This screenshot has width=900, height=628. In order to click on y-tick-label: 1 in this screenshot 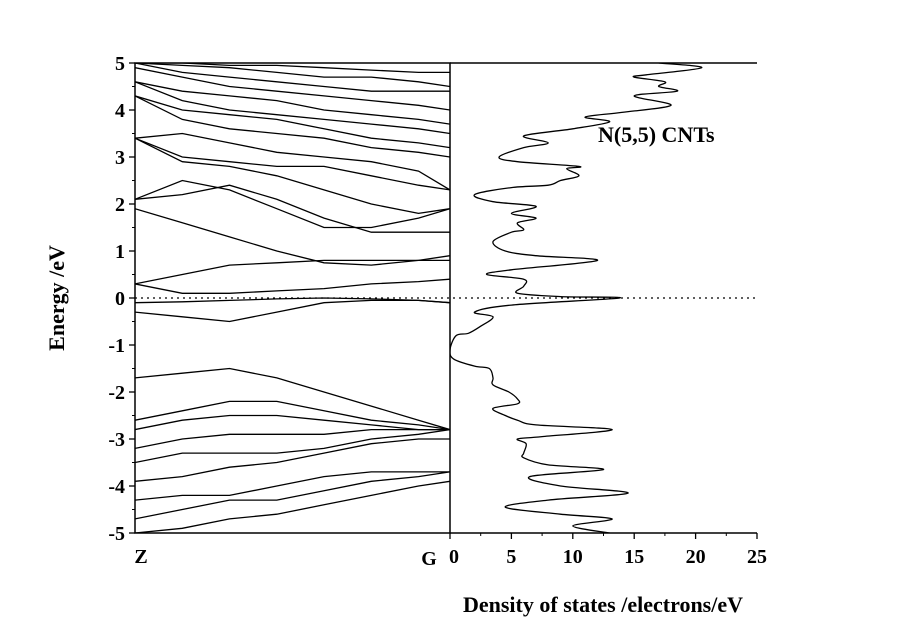, I will do `click(120, 252)`.